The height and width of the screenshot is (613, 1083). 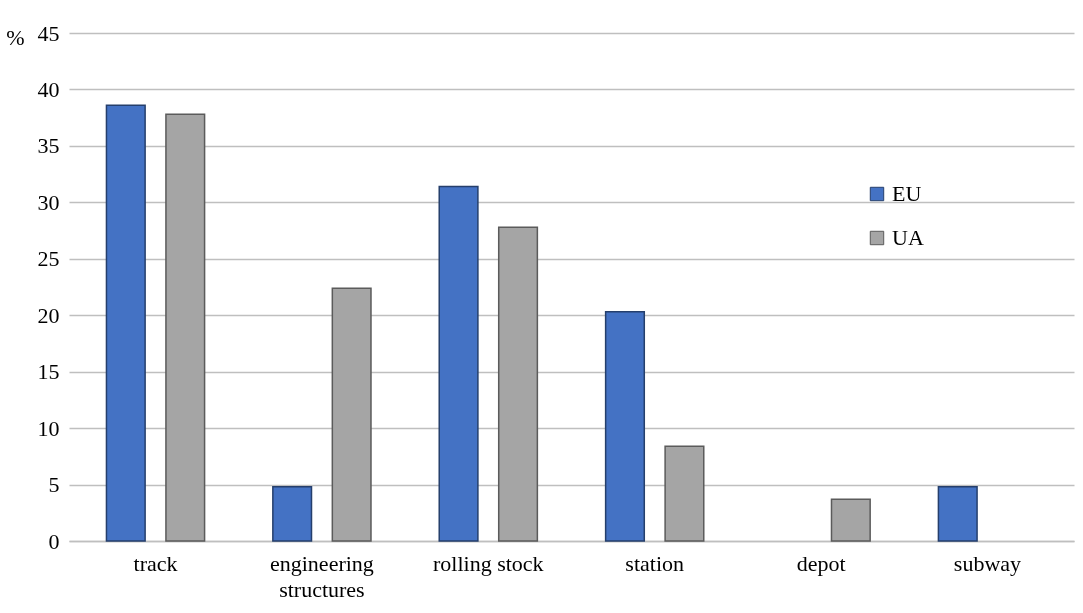 What do you see at coordinates (321, 576) in the screenshot?
I see `x-tick-label: engineering structures` at bounding box center [321, 576].